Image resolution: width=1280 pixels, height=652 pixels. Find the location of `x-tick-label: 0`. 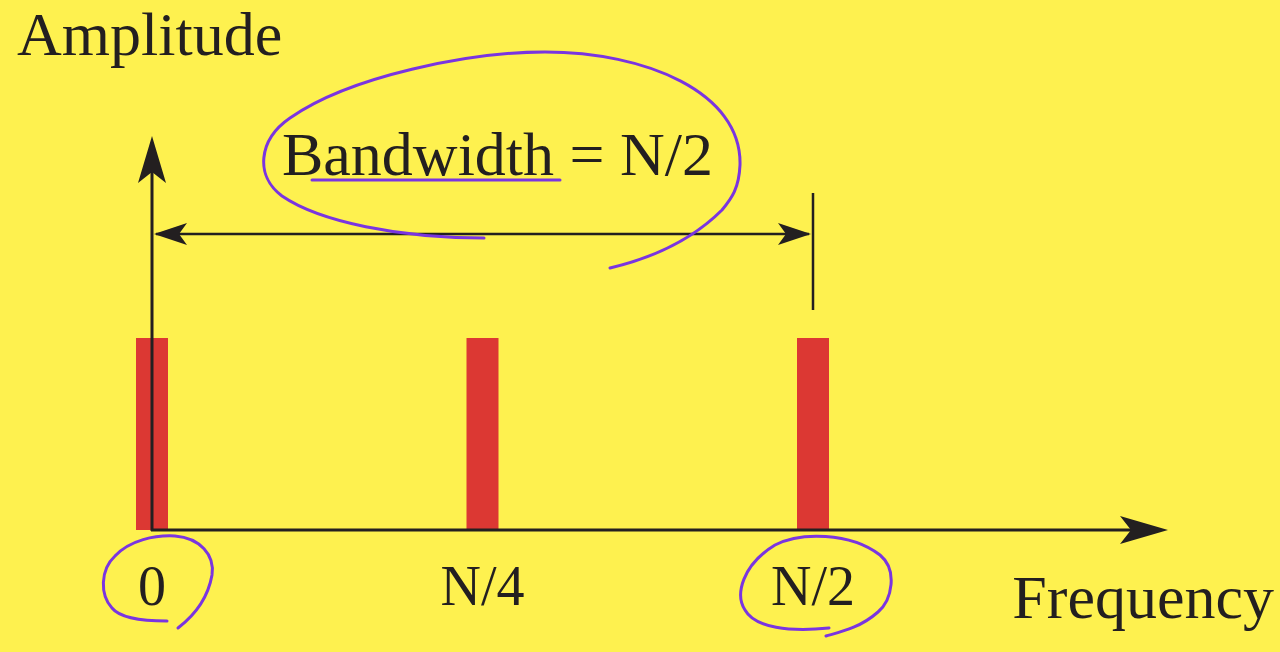

x-tick-label: 0 is located at coordinates (152, 586).